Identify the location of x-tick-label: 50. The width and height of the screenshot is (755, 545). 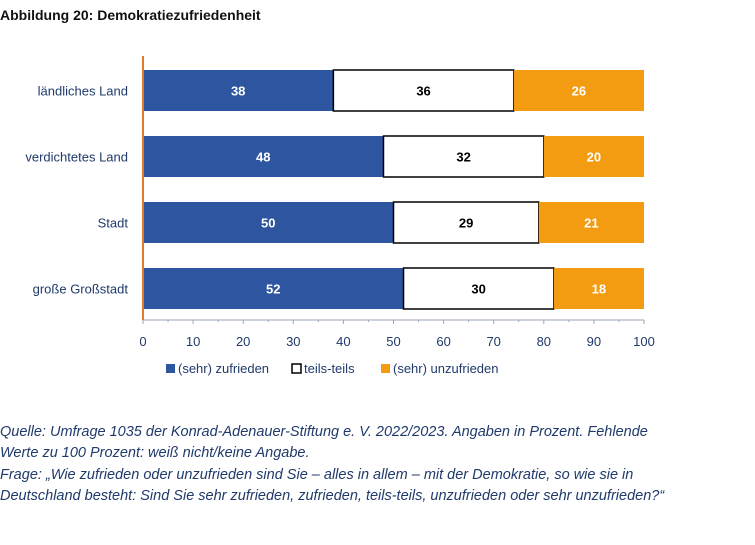
(393, 341).